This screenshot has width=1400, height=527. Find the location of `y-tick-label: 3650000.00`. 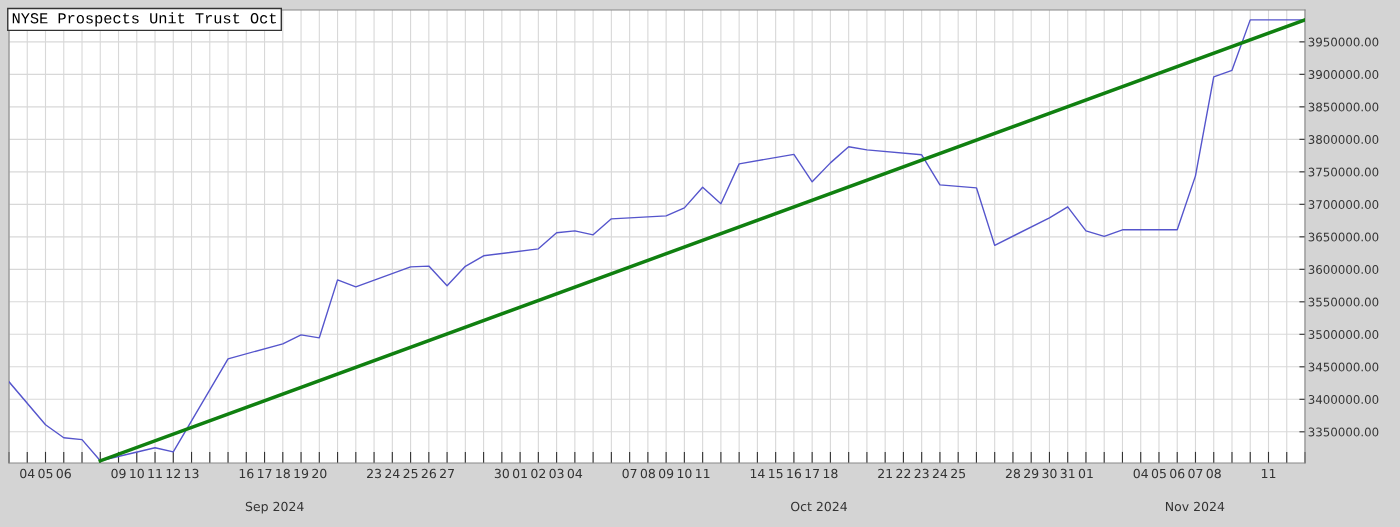

y-tick-label: 3650000.00 is located at coordinates (1343, 237).